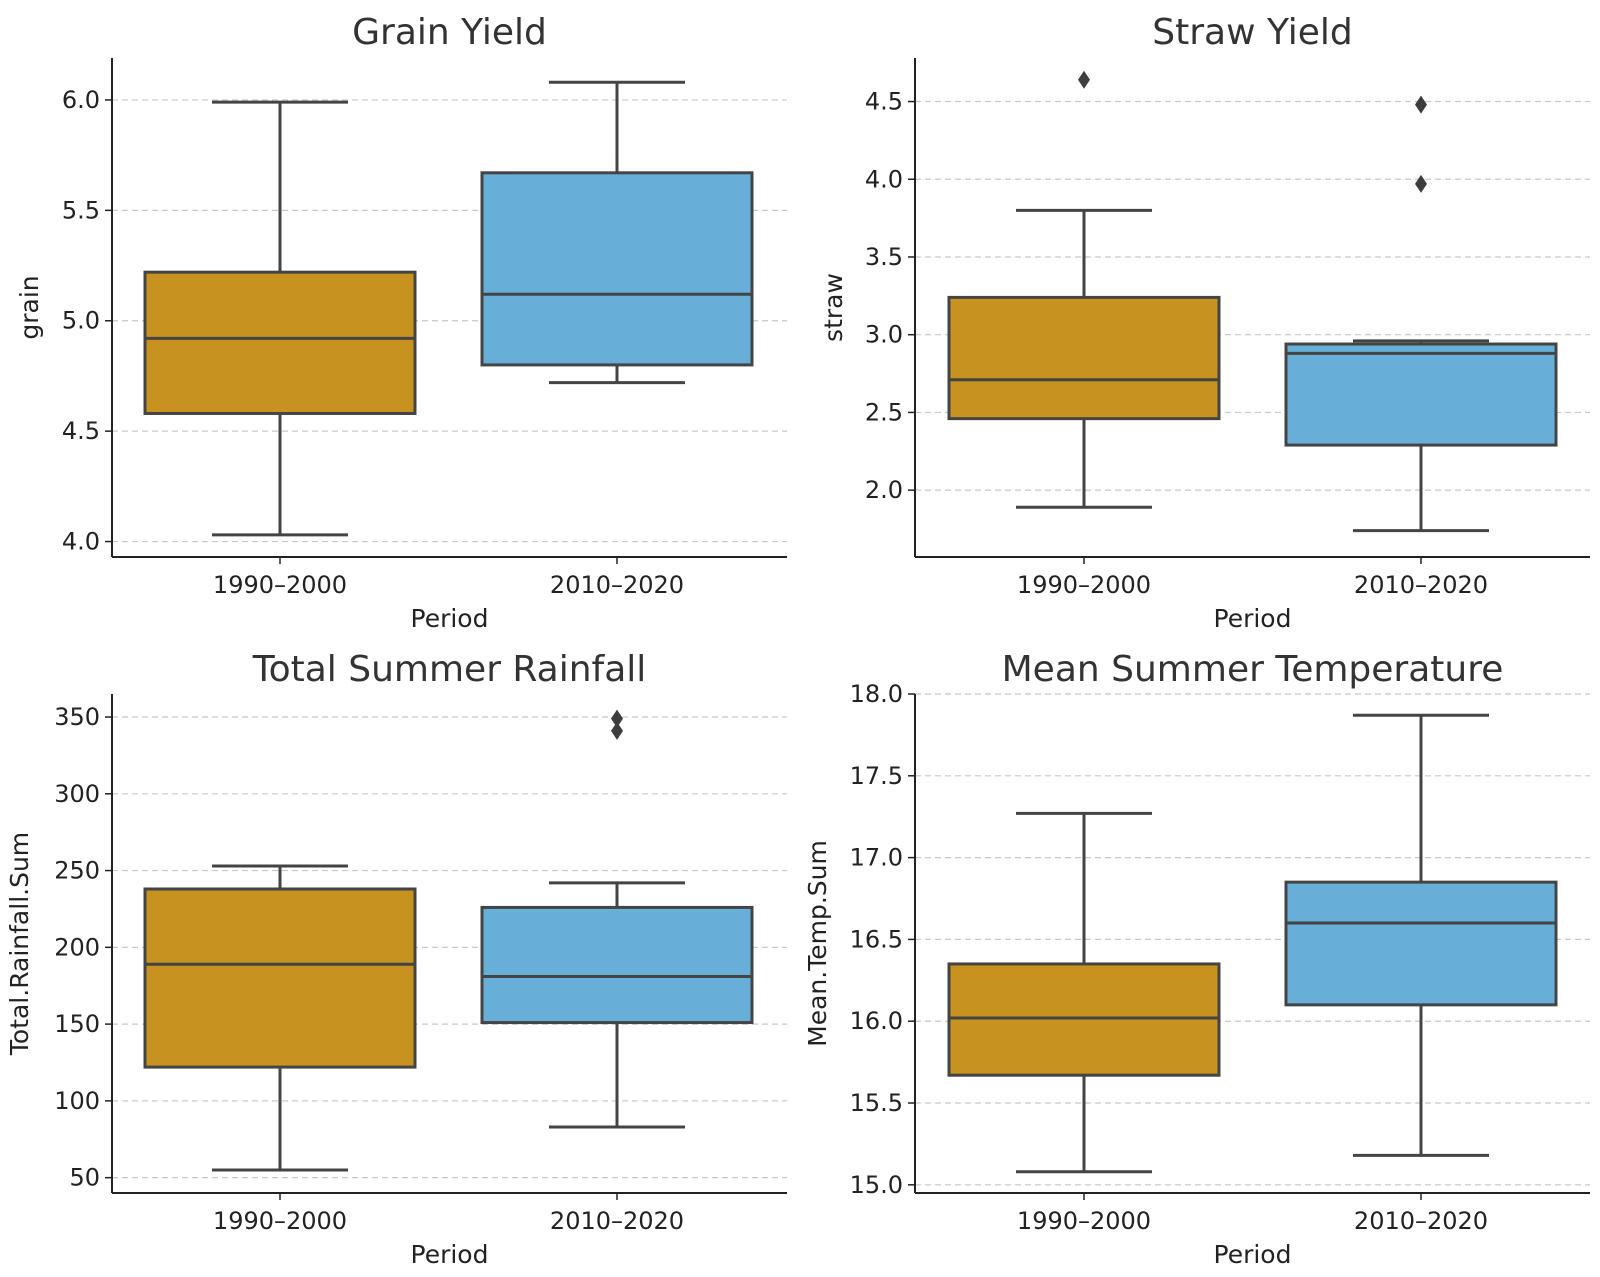 This screenshot has height=1277, width=1600. I want to click on y-tick-label: 15.5, so click(876, 1103).